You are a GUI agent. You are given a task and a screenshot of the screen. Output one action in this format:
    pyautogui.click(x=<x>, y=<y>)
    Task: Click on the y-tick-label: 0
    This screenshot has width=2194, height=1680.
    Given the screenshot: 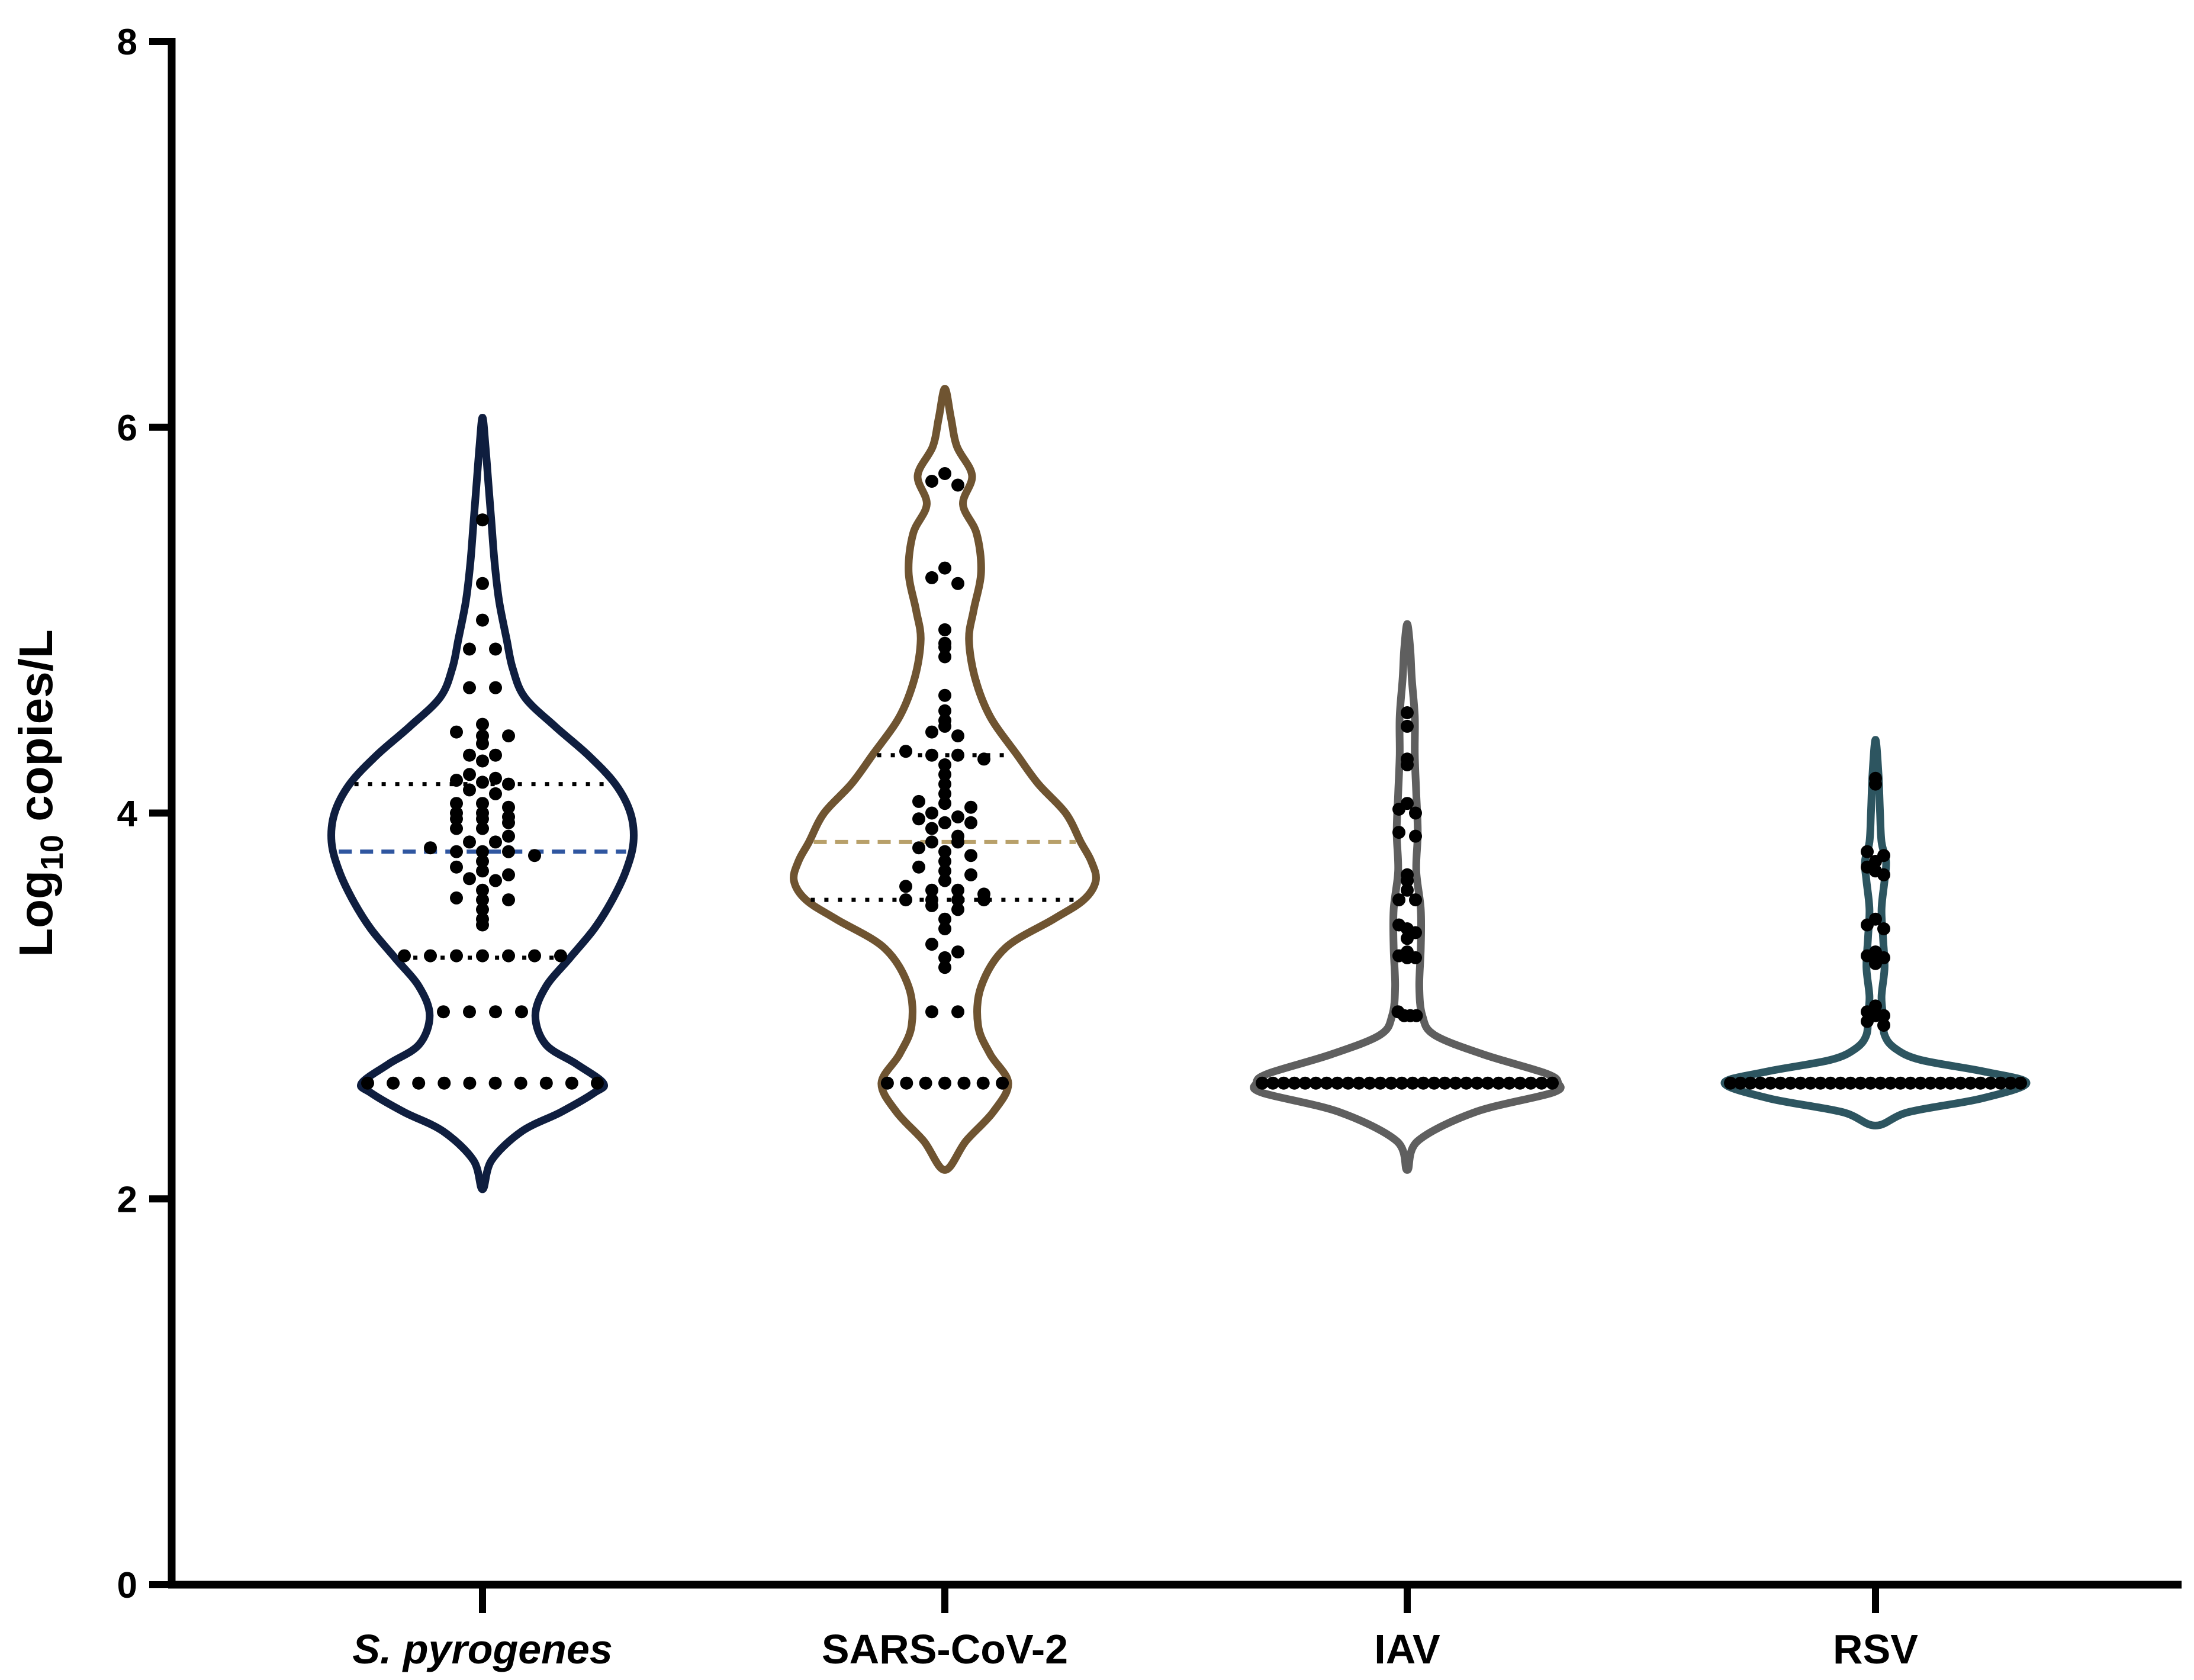 What is the action you would take?
    pyautogui.click(x=127, y=1586)
    